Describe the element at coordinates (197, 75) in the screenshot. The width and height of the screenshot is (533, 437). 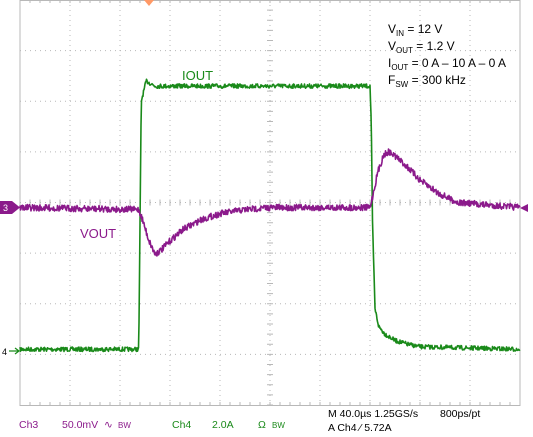
I see `iout-trace-label: IOUT` at that location.